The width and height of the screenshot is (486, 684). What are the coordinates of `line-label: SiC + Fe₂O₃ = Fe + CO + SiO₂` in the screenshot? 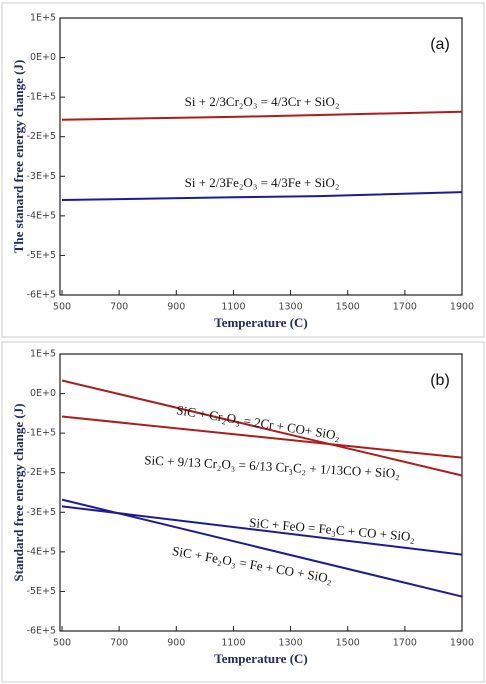 It's located at (252, 564).